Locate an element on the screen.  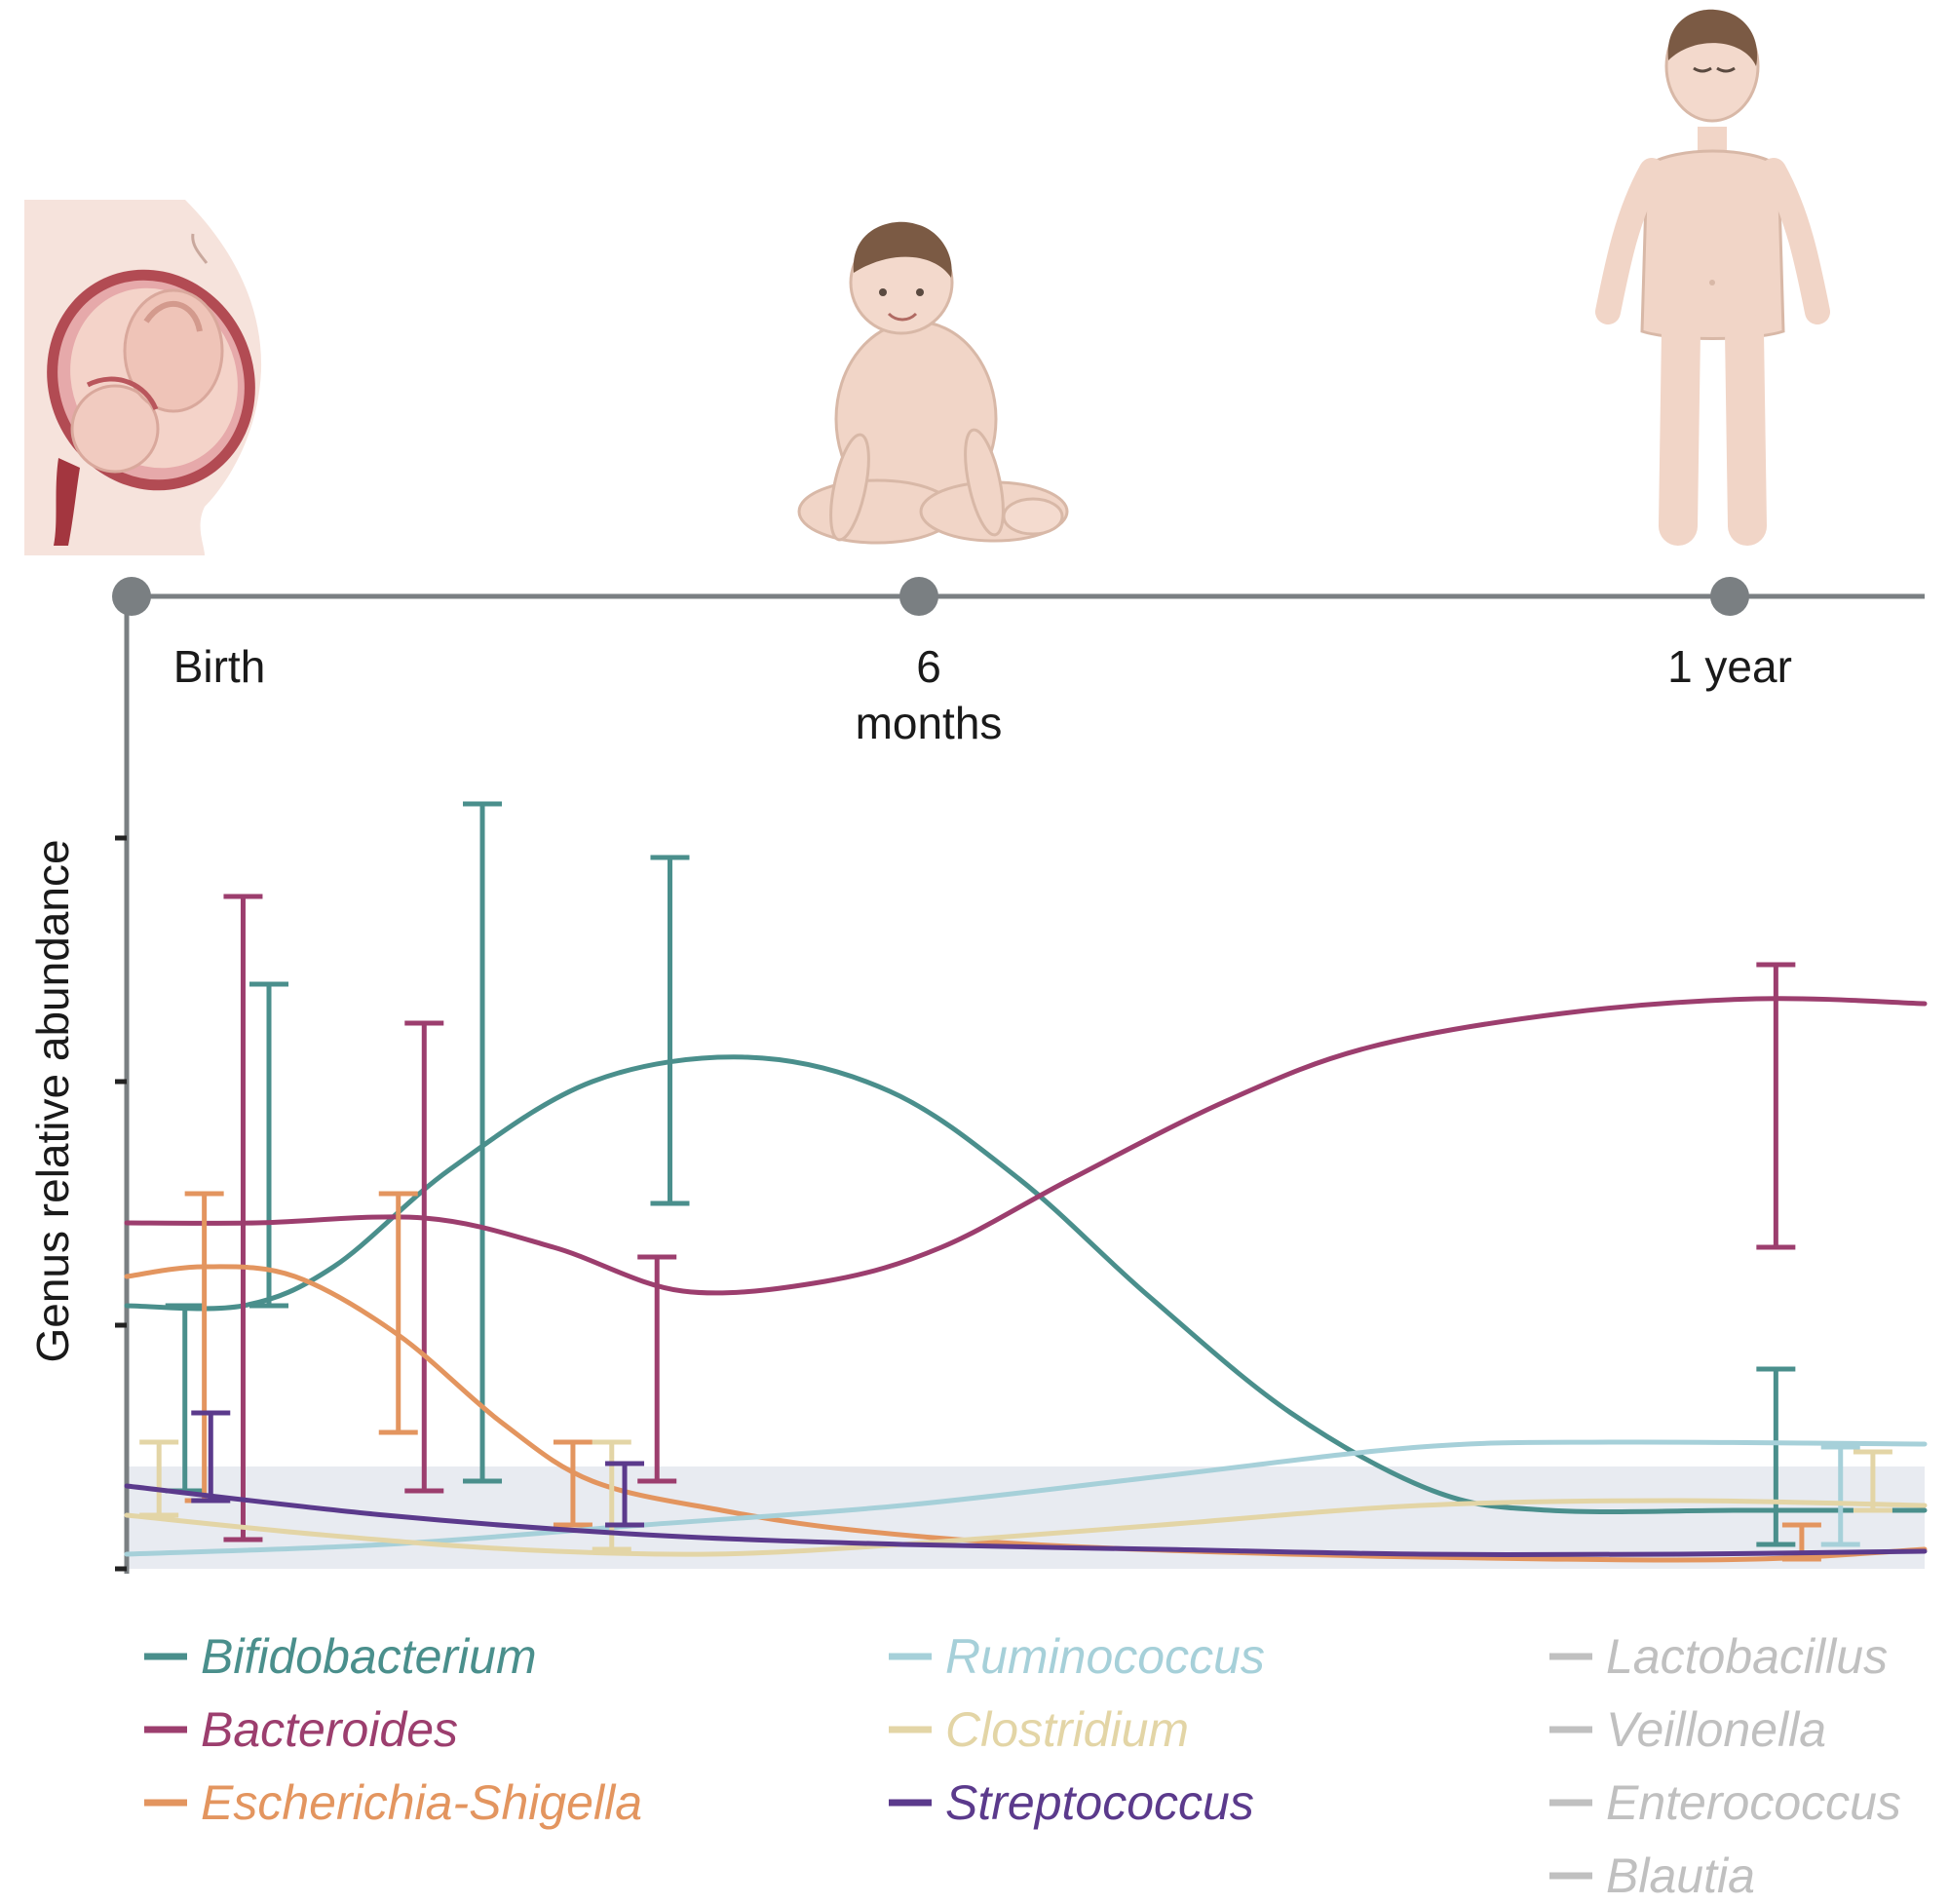
series-line-escherichia-shigella is located at coordinates (1026, 1413).